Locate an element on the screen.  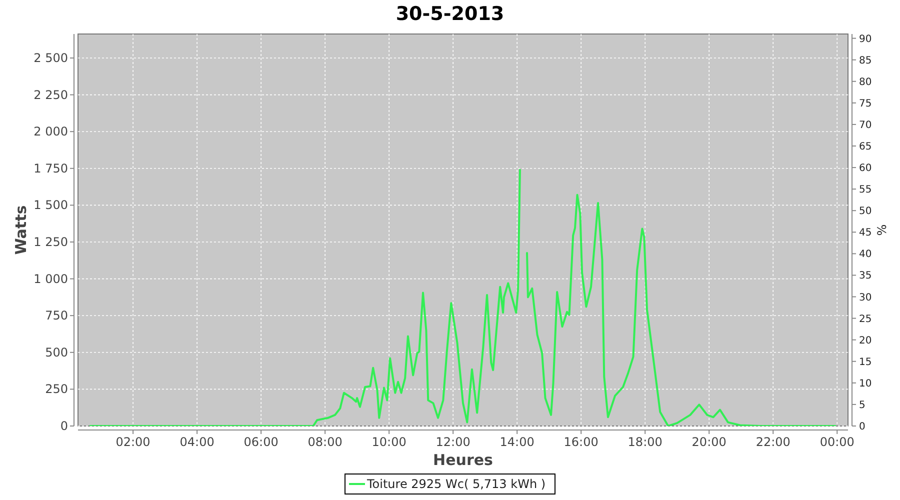
y2-tick-label: 0 is located at coordinates (862, 427).